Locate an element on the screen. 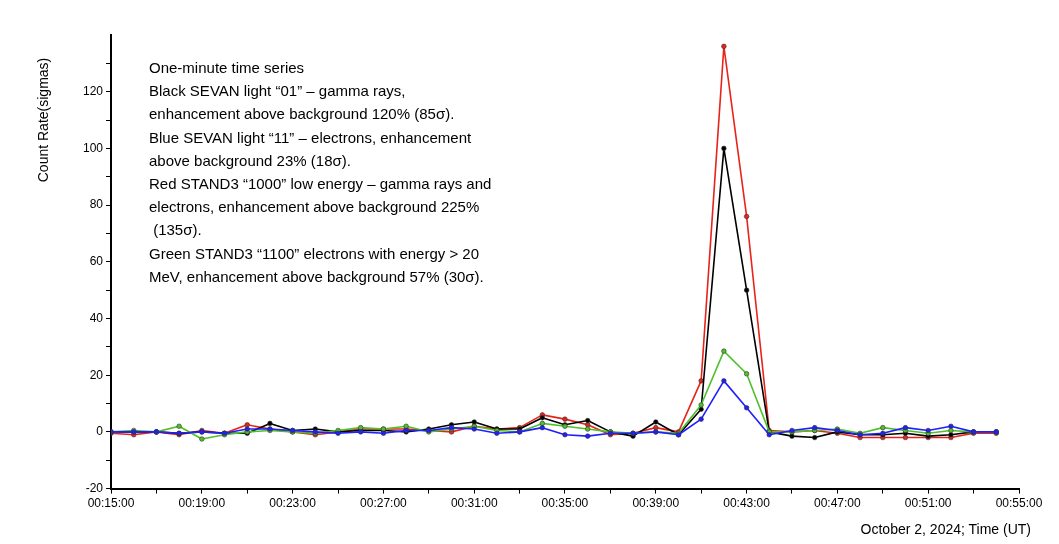 The image size is (1059, 544). y-tick-label: 40 is located at coordinates (96, 317).